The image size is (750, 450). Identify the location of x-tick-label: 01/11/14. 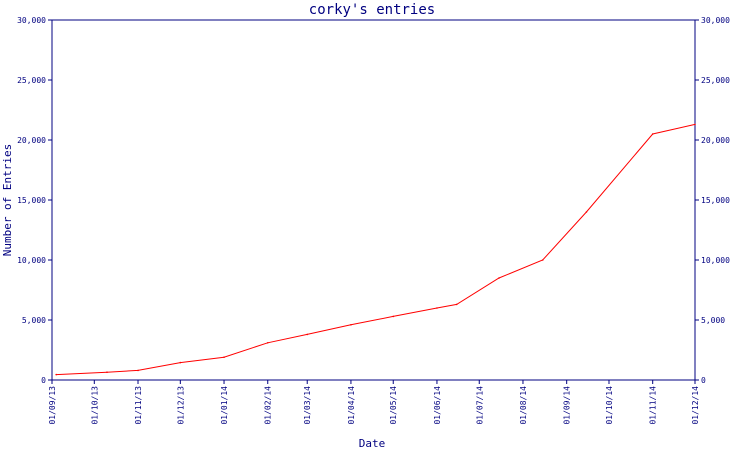
(653, 405).